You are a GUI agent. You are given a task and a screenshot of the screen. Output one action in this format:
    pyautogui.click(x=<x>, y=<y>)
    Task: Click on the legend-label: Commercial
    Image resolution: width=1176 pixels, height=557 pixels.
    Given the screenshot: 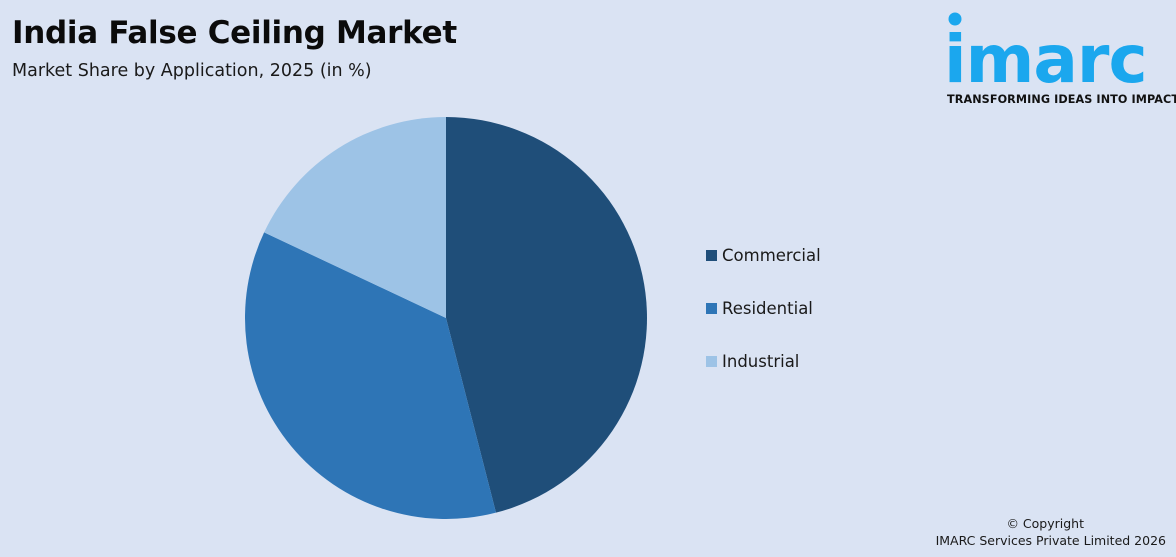 What is the action you would take?
    pyautogui.click(x=771, y=255)
    